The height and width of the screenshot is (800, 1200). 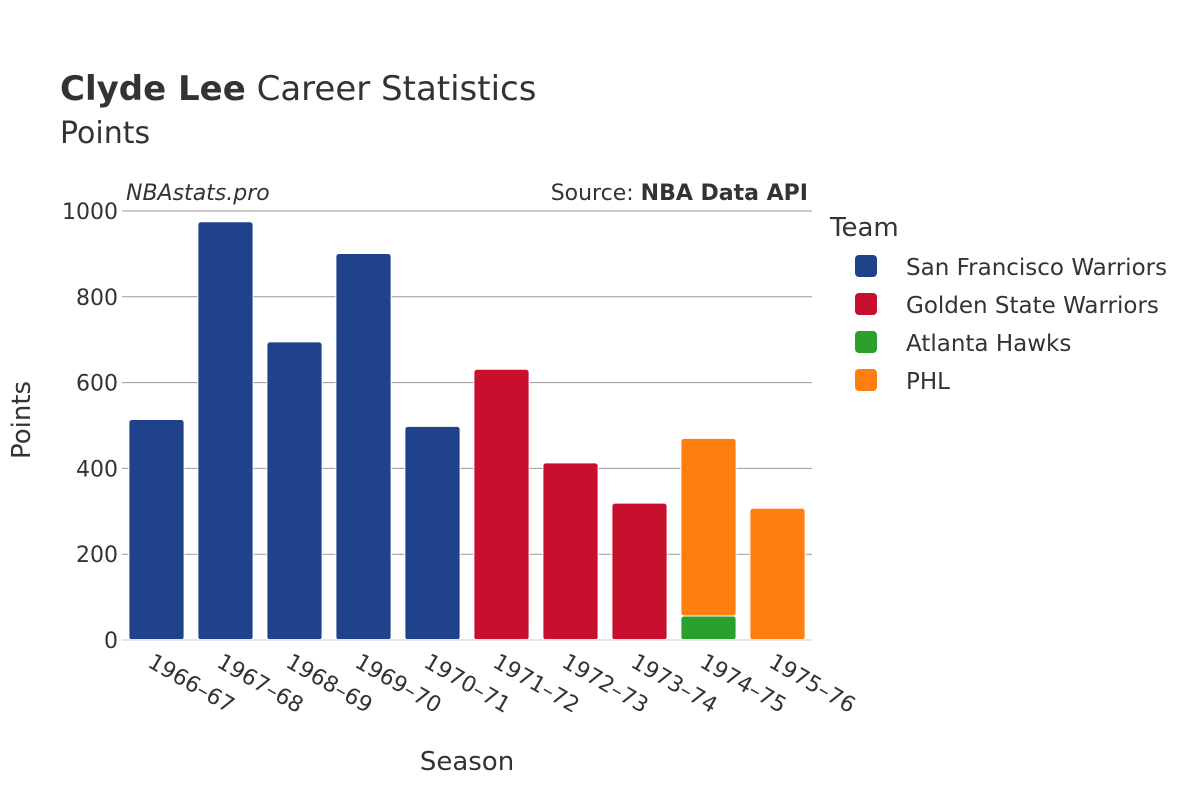 I want to click on chart-title: Clyde Lee Career Statistics, so click(x=298, y=89).